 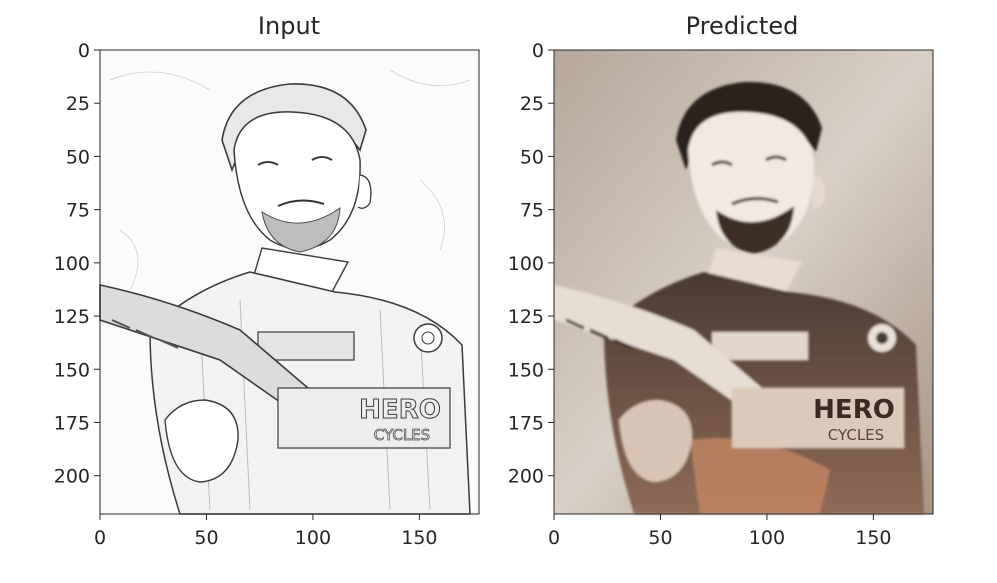 I want to click on predicted-ytick-label: 75, so click(x=532, y=211).